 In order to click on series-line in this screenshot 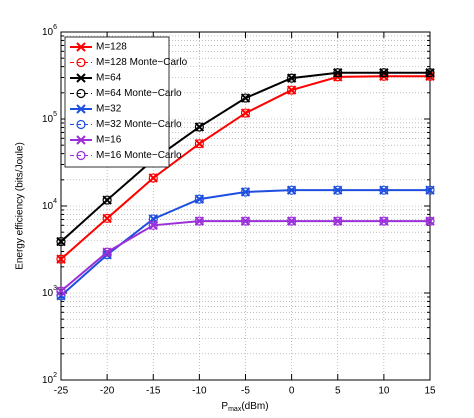, I will do `click(245, 256)`.